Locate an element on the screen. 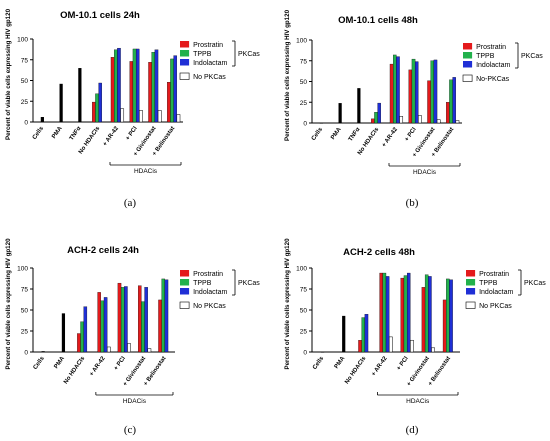 This screenshot has height=441, width=550. panel-label: (c) is located at coordinates (130, 430).